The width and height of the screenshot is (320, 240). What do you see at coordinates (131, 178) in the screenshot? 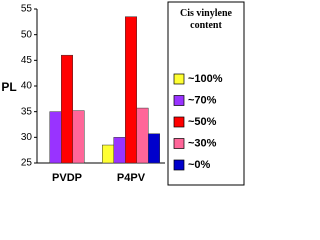
I see `x-tick-label: P4PV` at bounding box center [131, 178].